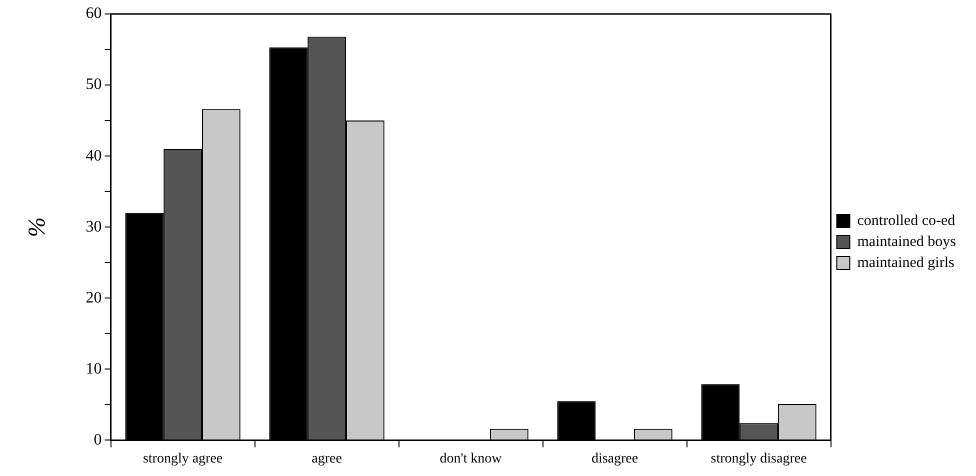  What do you see at coordinates (94, 227) in the screenshot?
I see `y-tick-label: 30` at bounding box center [94, 227].